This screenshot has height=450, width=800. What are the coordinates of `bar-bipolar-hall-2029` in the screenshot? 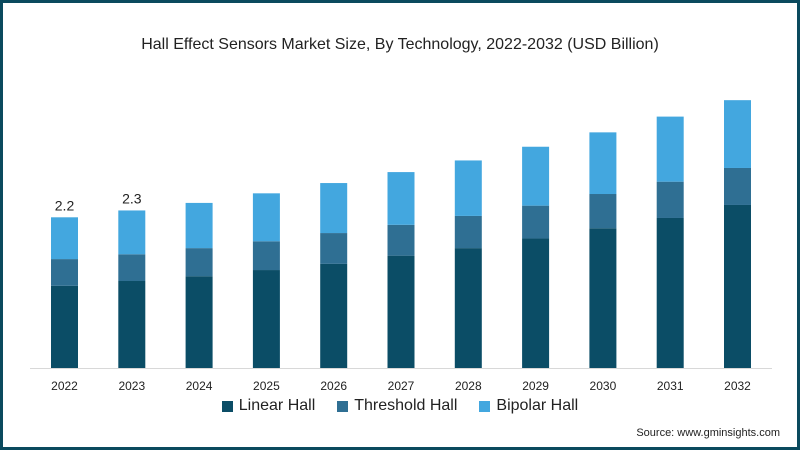 It's located at (536, 176).